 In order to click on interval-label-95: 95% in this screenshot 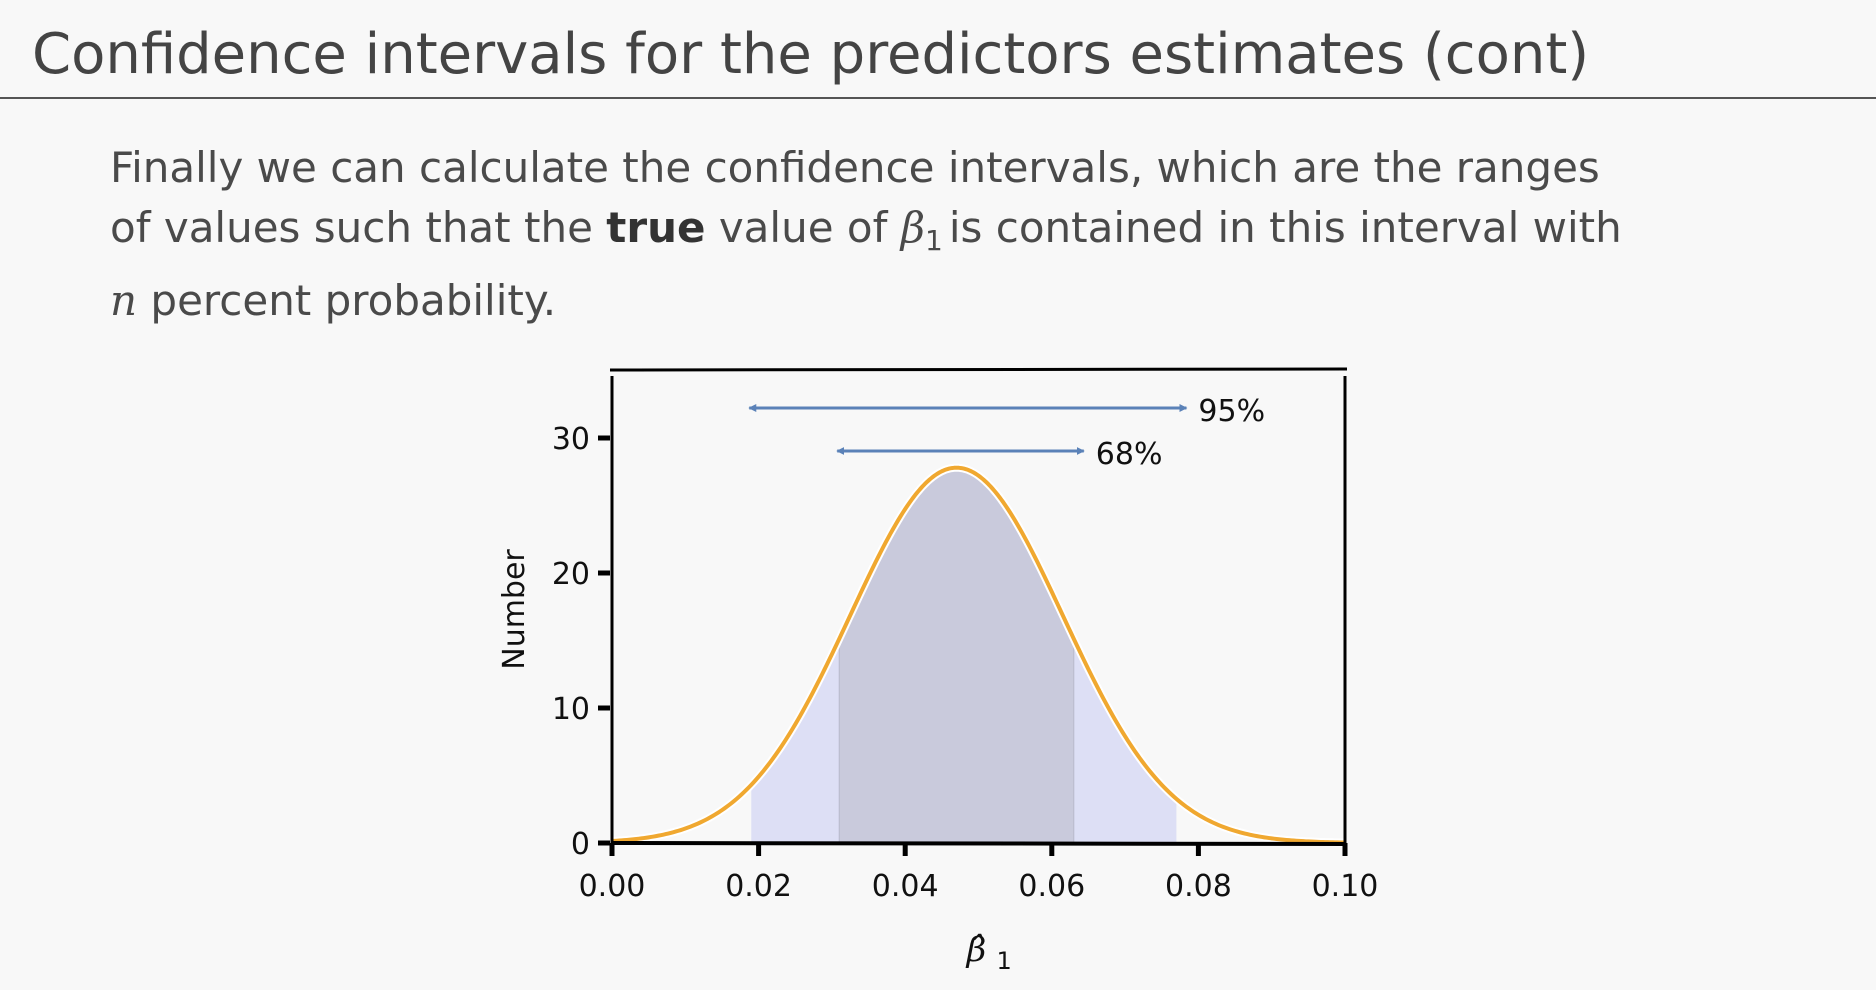, I will do `click(1231, 411)`.